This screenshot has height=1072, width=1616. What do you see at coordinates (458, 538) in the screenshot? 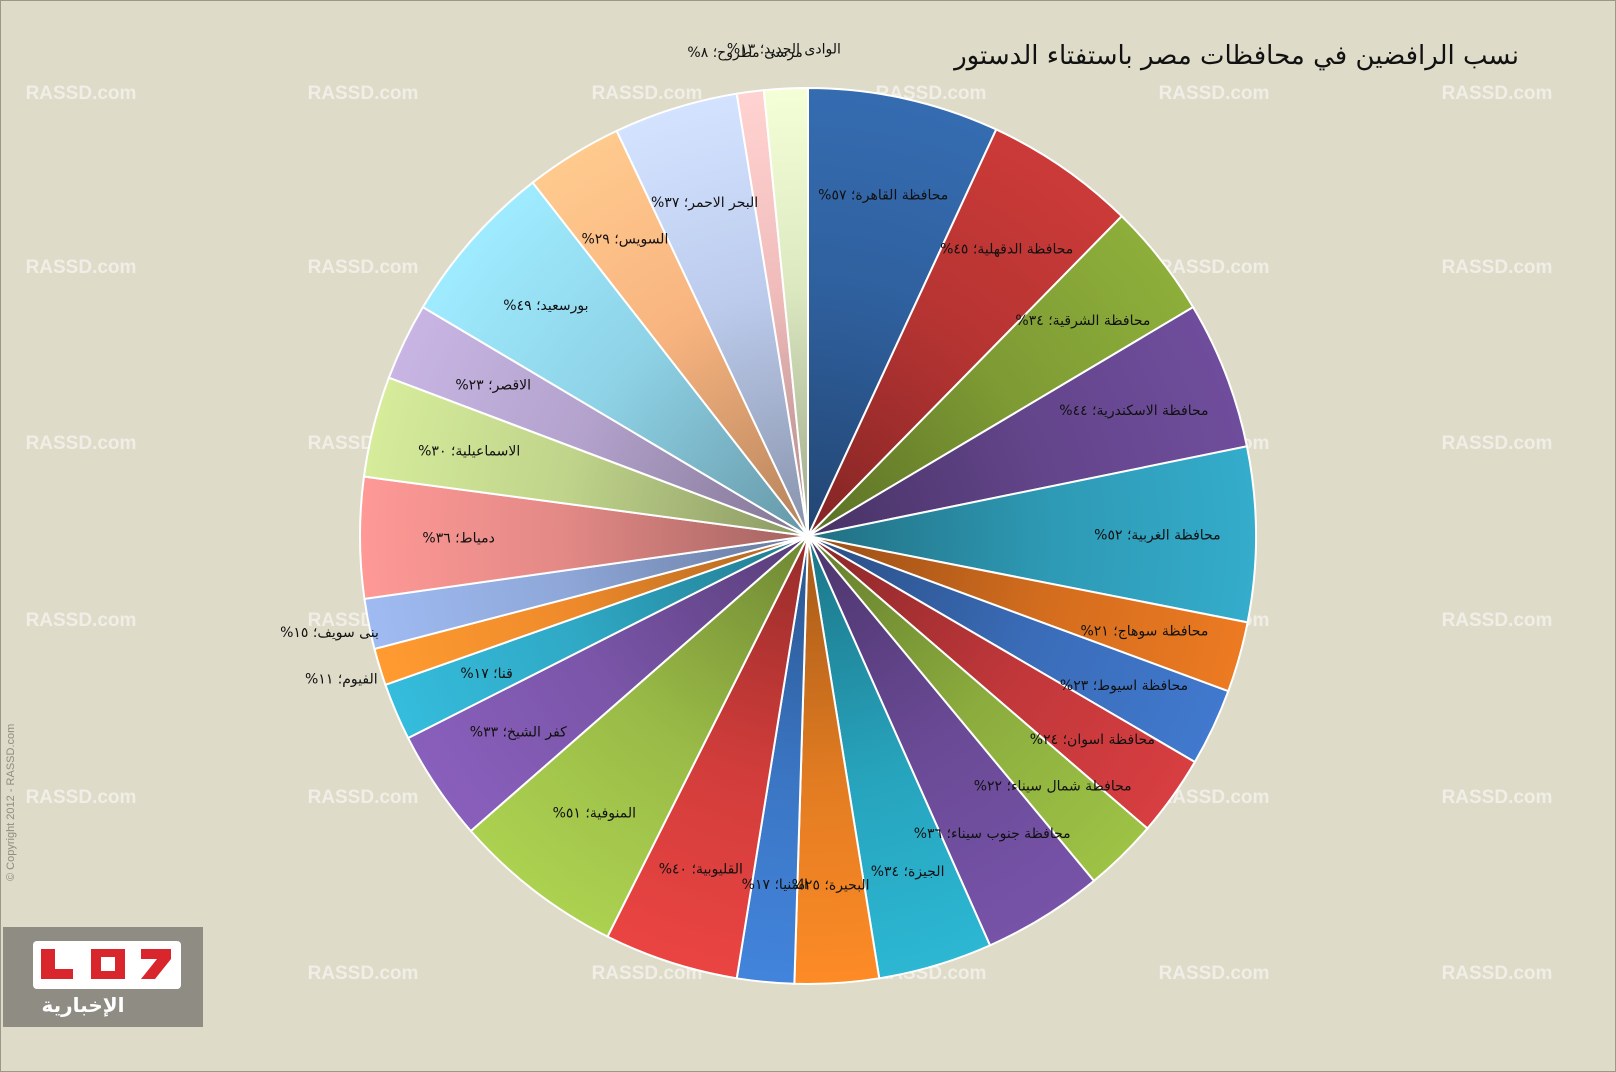
I see `slice-label: دمياط؛ ٣٦%` at bounding box center [458, 538].